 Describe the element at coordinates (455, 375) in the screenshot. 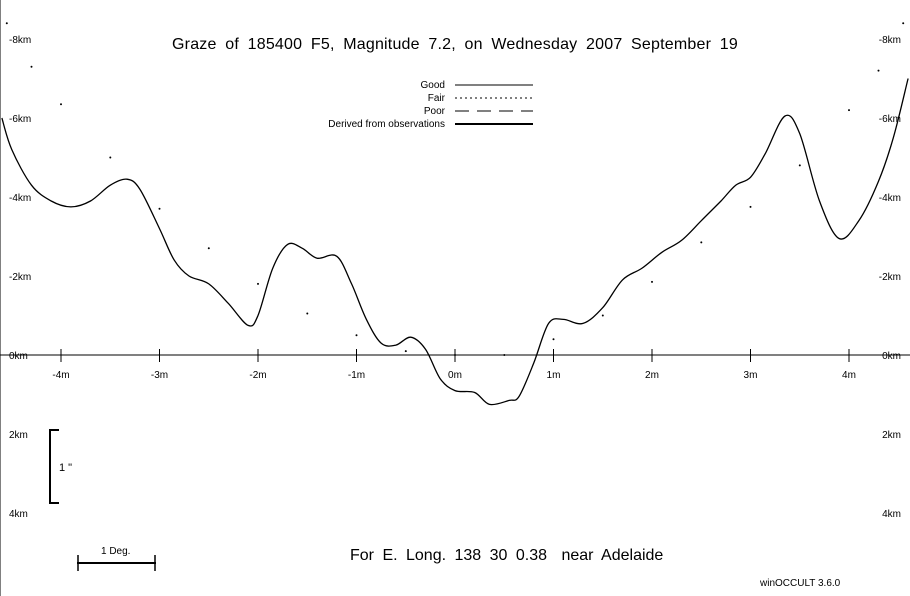

I see `x-tick-label: 0m` at that location.